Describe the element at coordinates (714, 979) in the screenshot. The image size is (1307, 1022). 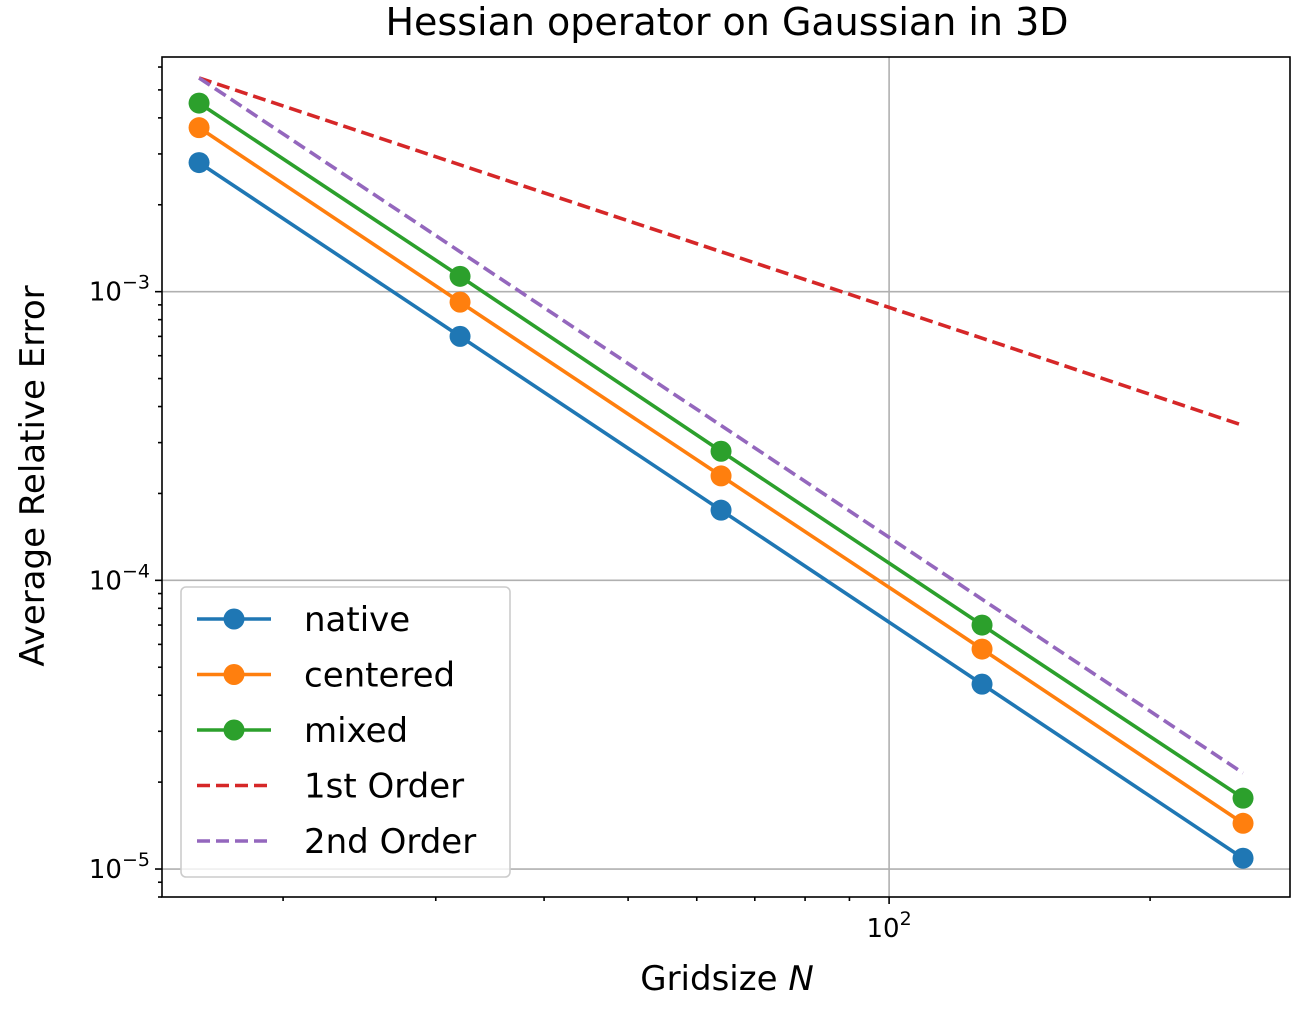
I see `x-axis-label-prefix: Gridsize` at that location.